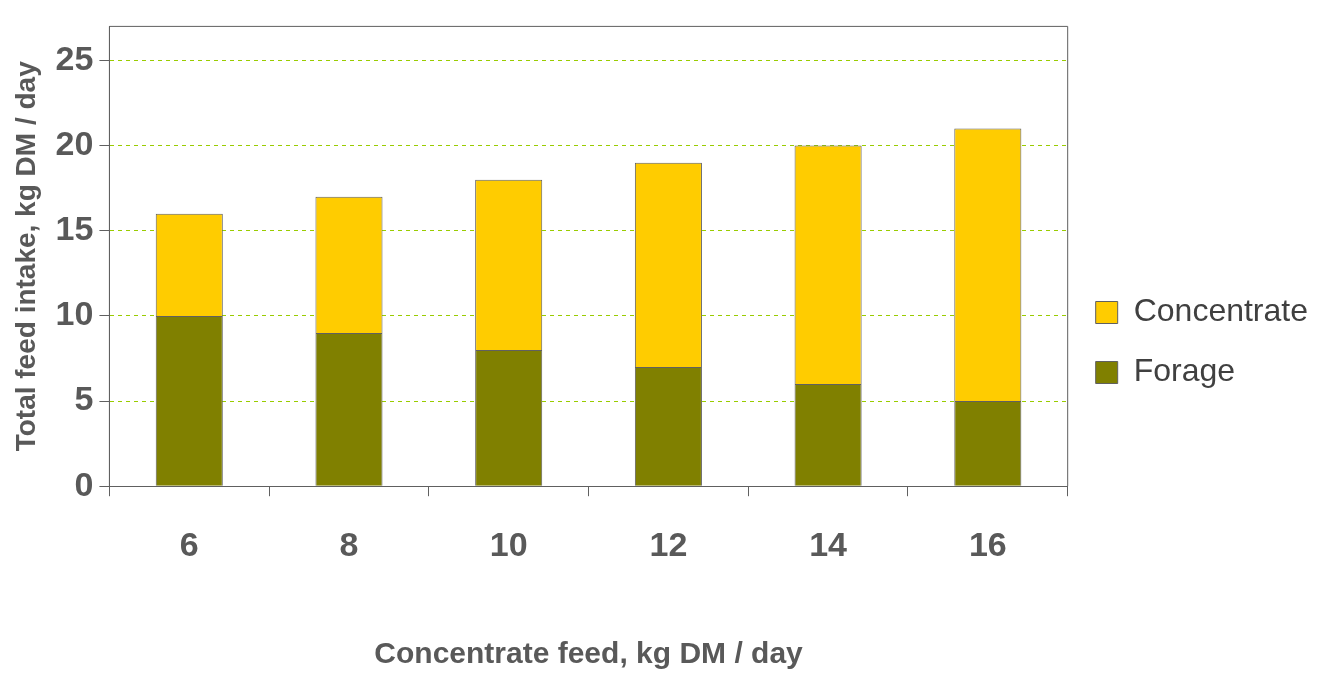 This screenshot has width=1318, height=683. I want to click on y-axis-title: Total feed intake, kg DM / day, so click(25, 256).